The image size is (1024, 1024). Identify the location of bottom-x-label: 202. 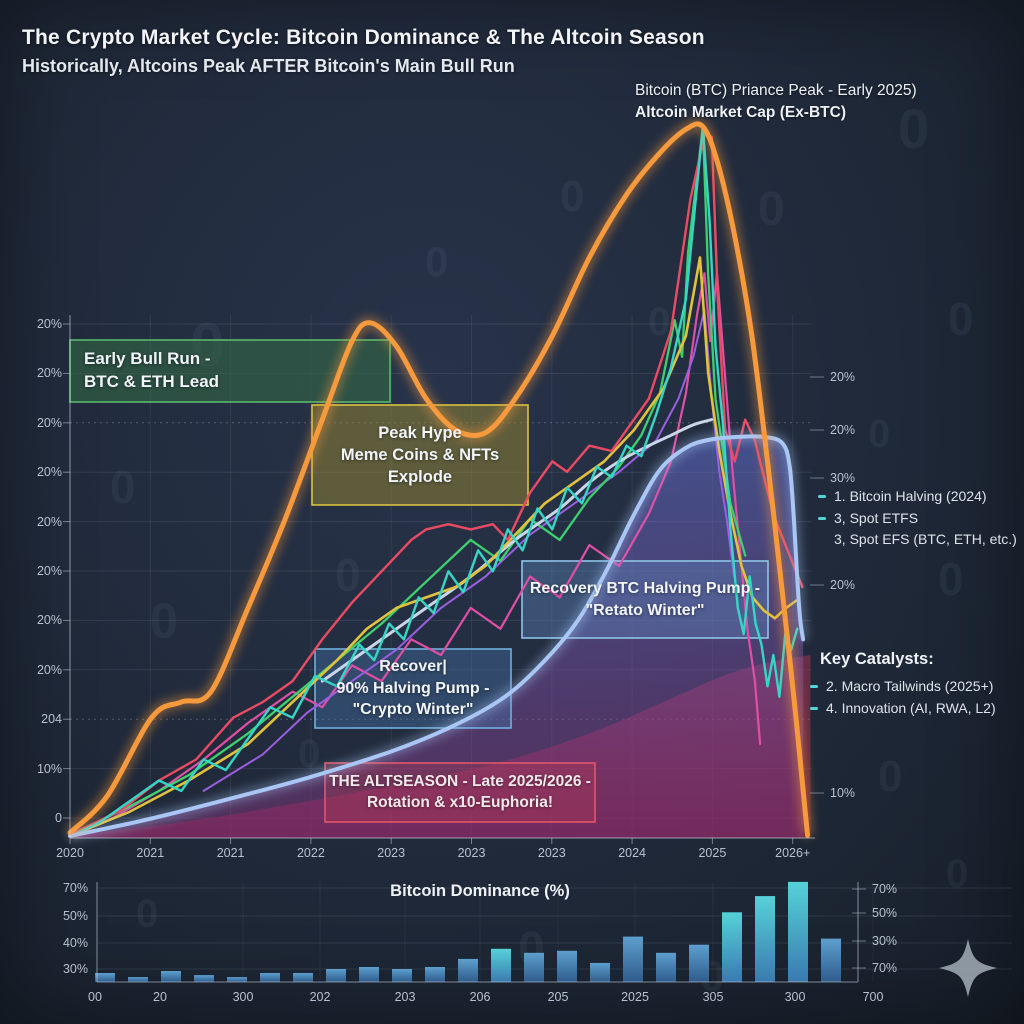
(320, 997).